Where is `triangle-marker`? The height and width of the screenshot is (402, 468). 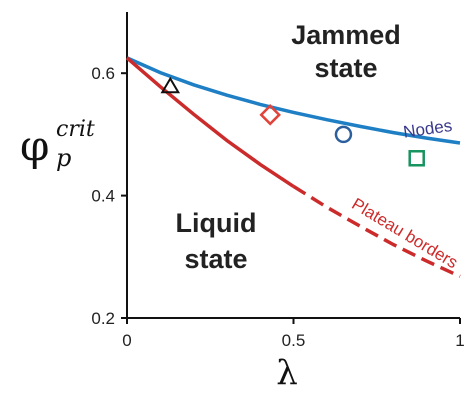
triangle-marker is located at coordinates (170, 85).